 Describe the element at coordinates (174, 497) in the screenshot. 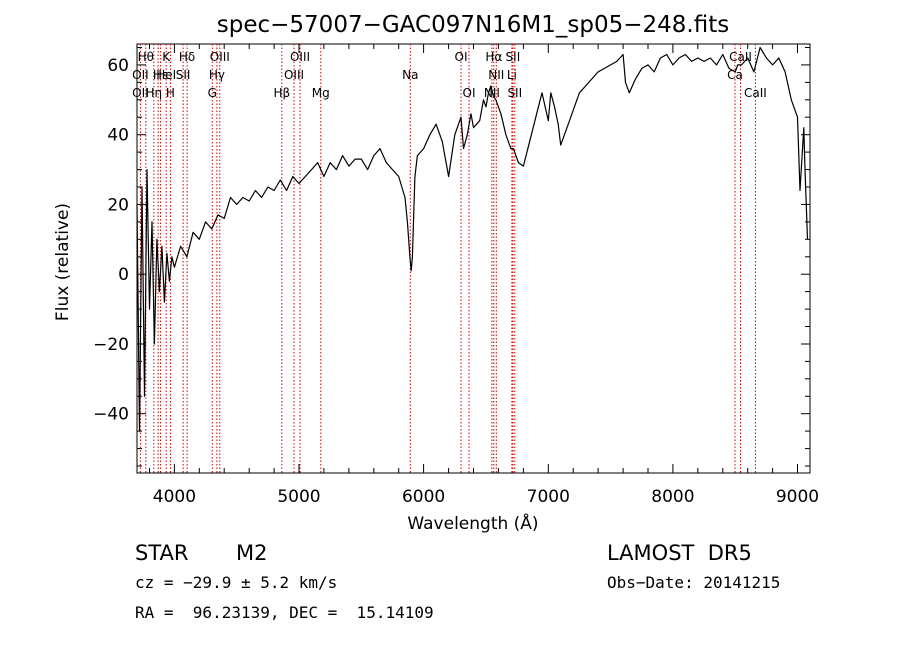

I see `x-tick-label: 4000` at that location.